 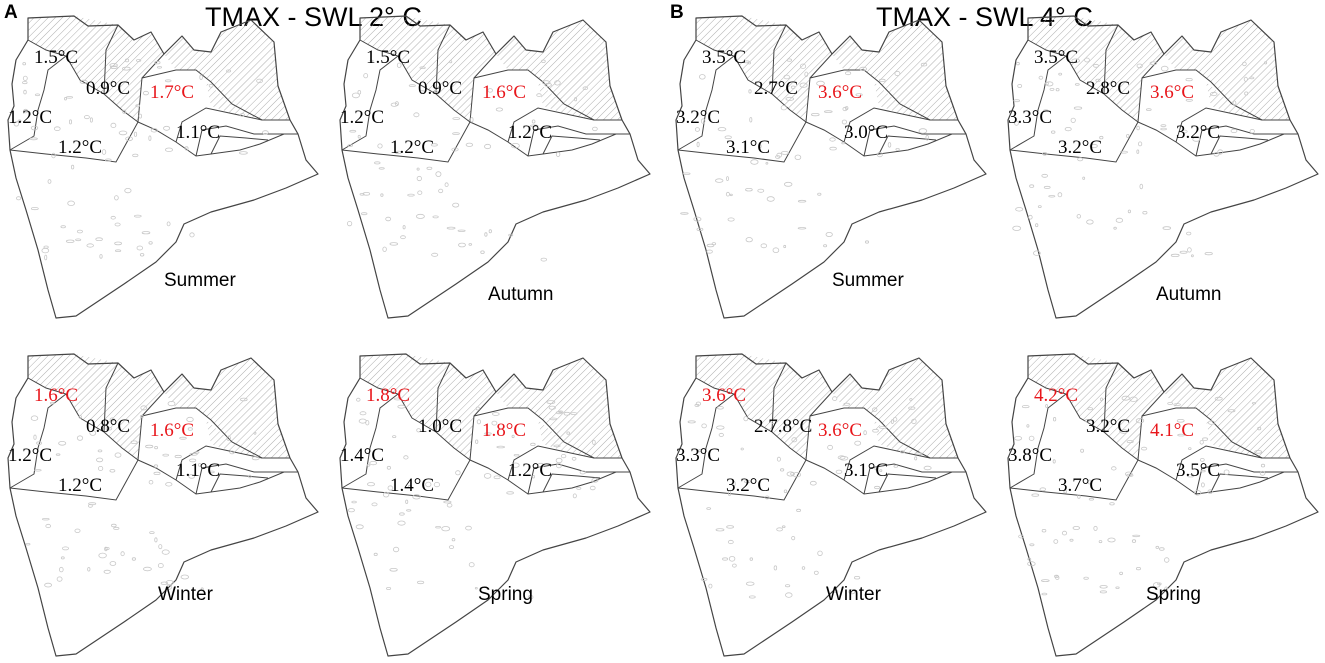 What do you see at coordinates (388, 395) in the screenshot?
I see `value-label-northwest: 1.8°C` at bounding box center [388, 395].